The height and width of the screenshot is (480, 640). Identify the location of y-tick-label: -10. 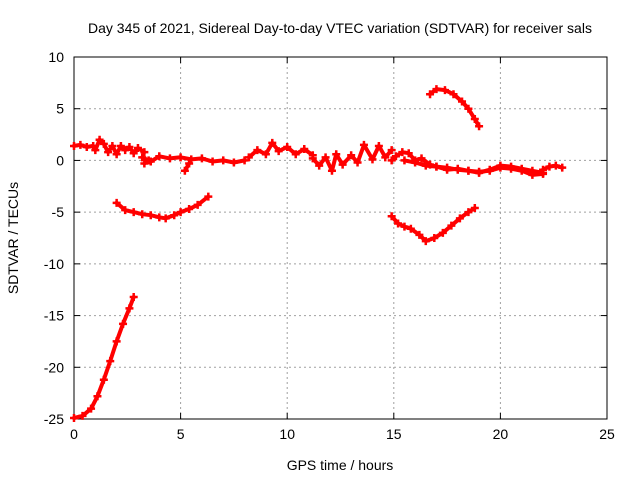
(54, 264).